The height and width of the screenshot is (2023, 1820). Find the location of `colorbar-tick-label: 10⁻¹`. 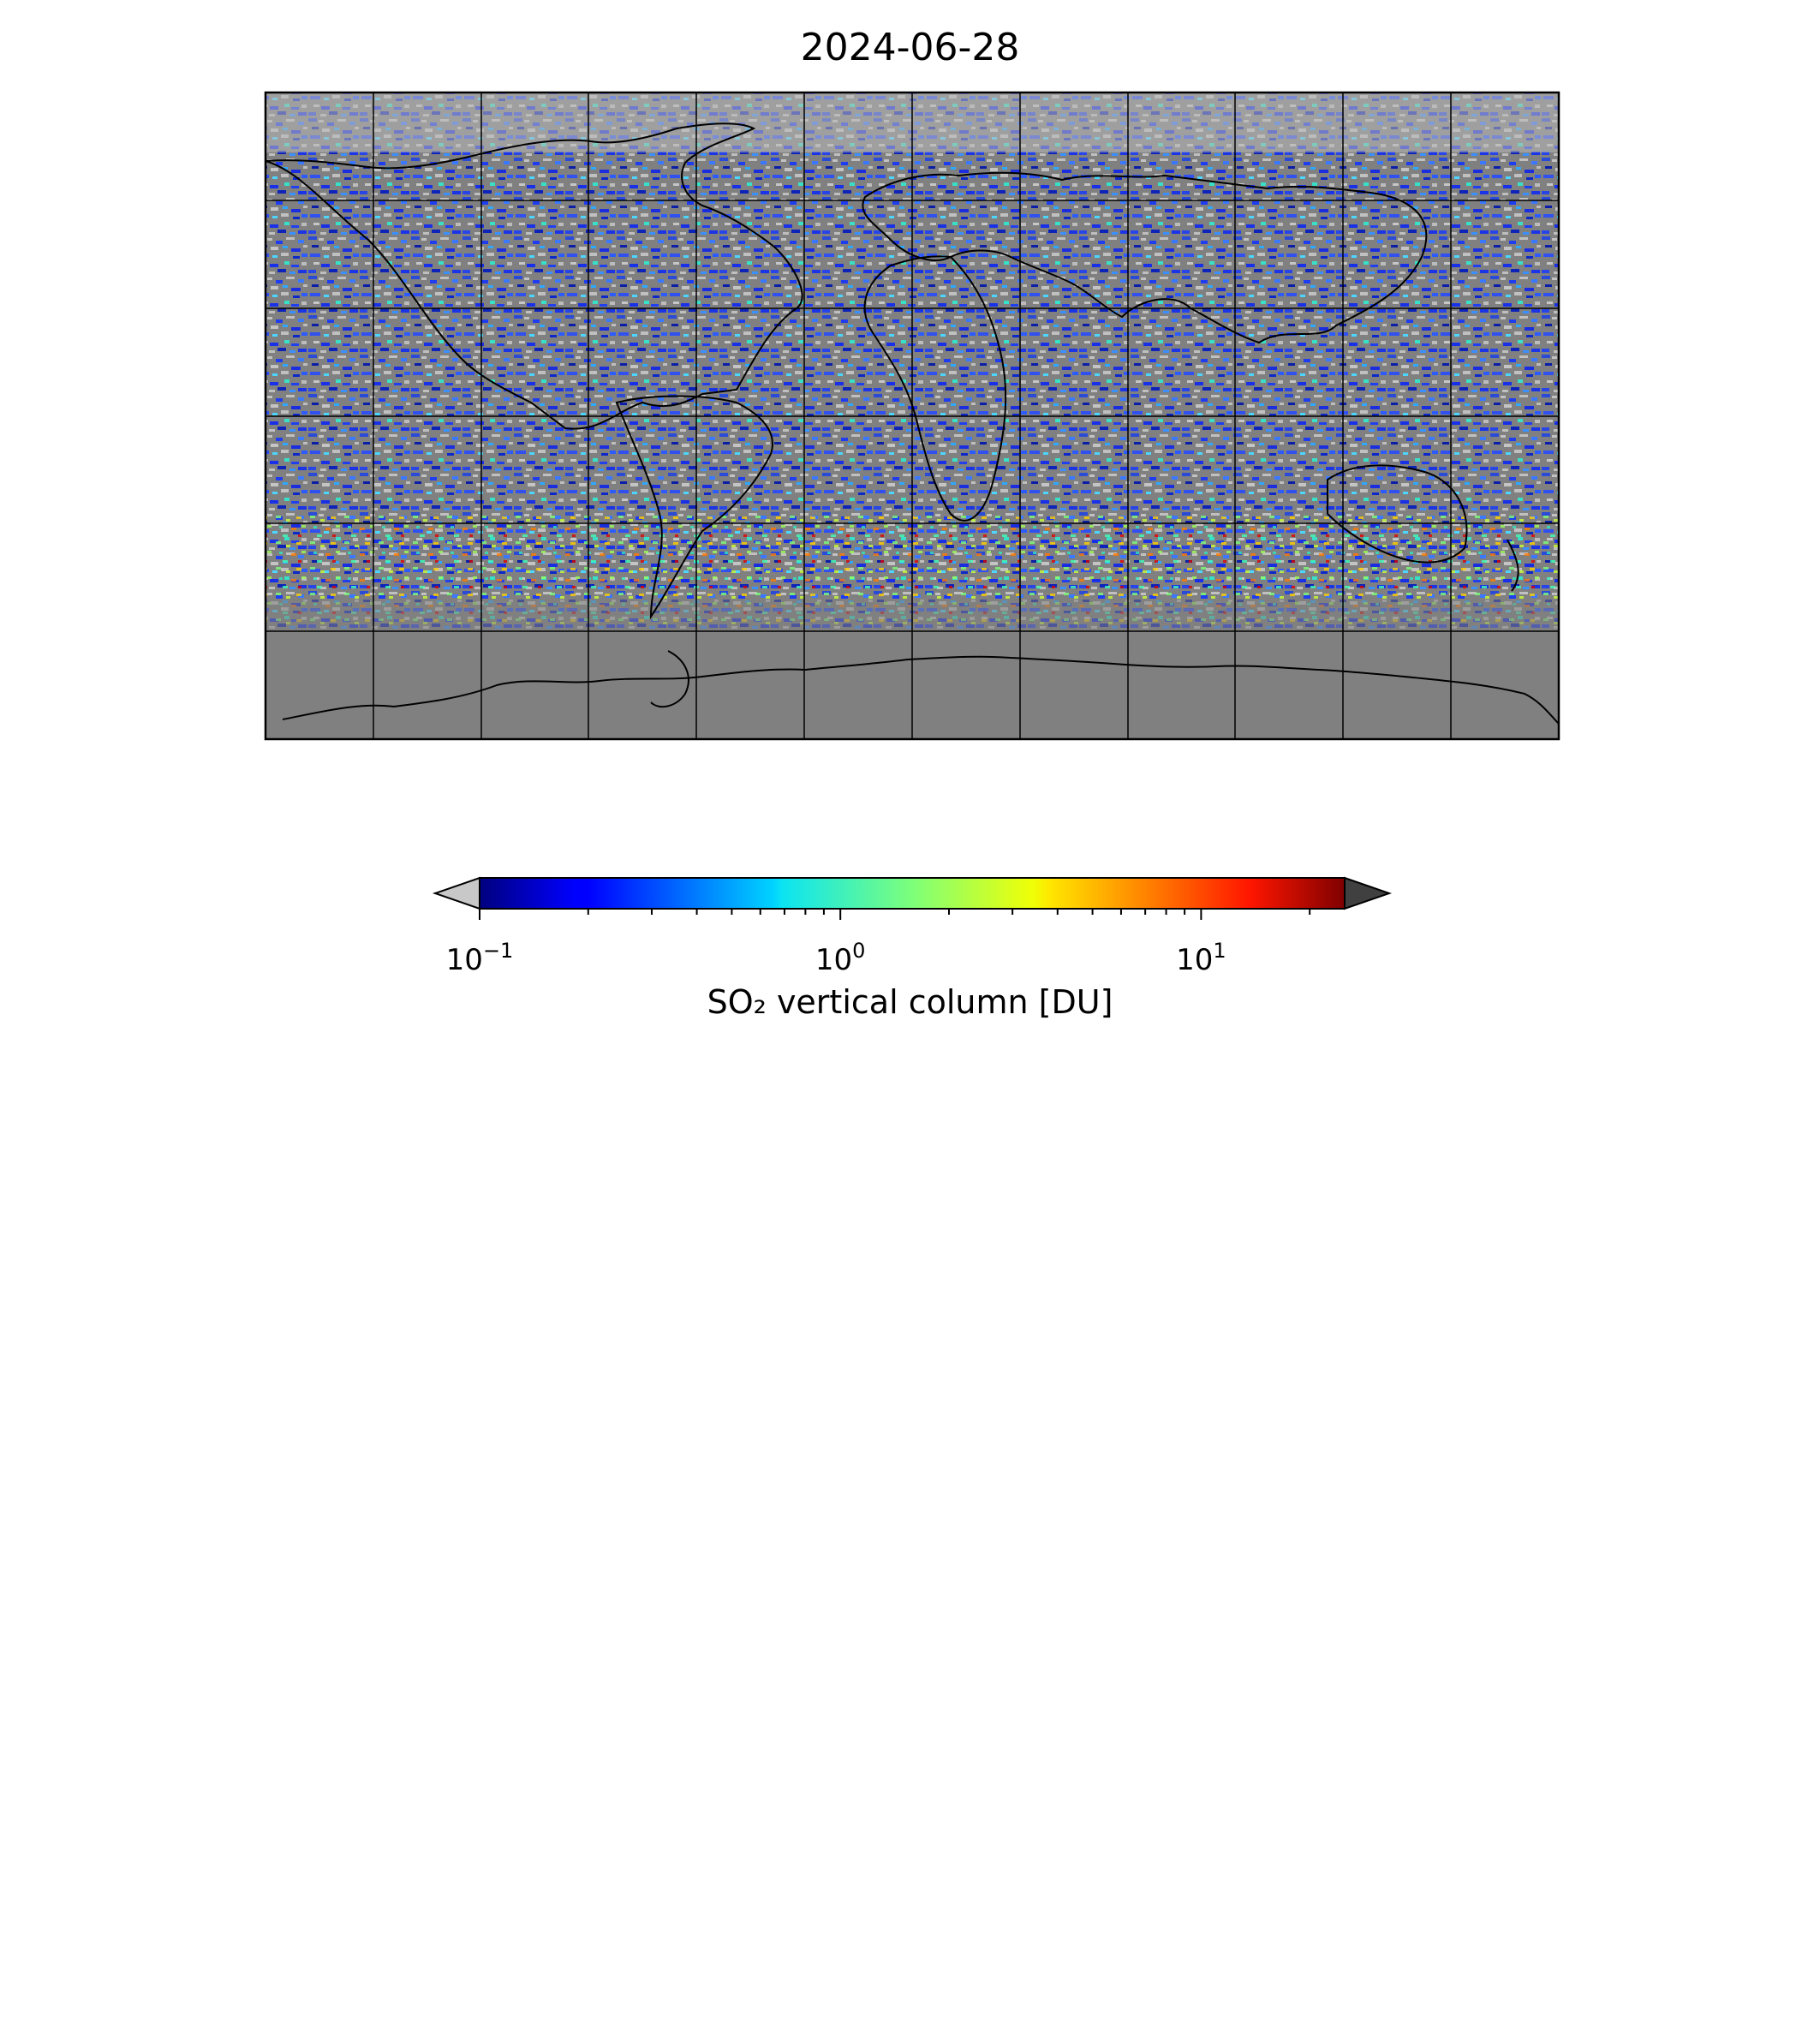

colorbar-tick-label: 10⁻¹ is located at coordinates (480, 958).